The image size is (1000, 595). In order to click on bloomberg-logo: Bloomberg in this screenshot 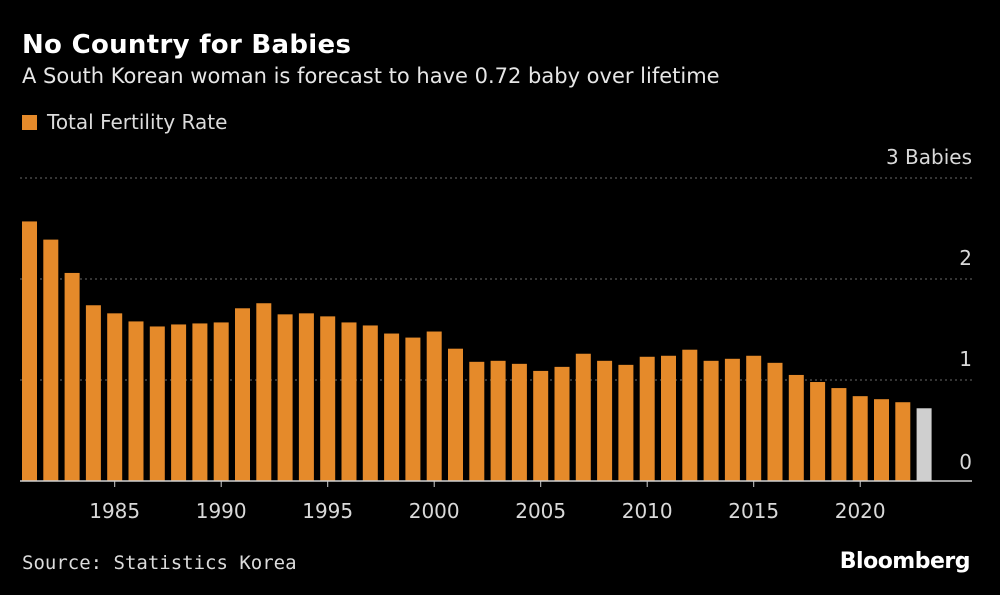, I will do `click(905, 561)`.